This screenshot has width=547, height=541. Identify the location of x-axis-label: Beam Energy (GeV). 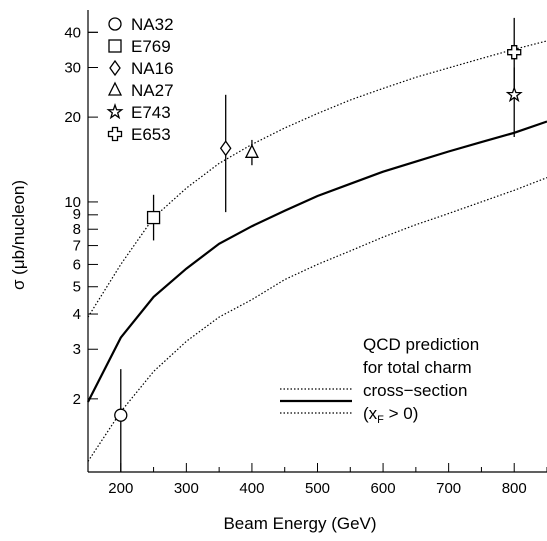
(299, 523).